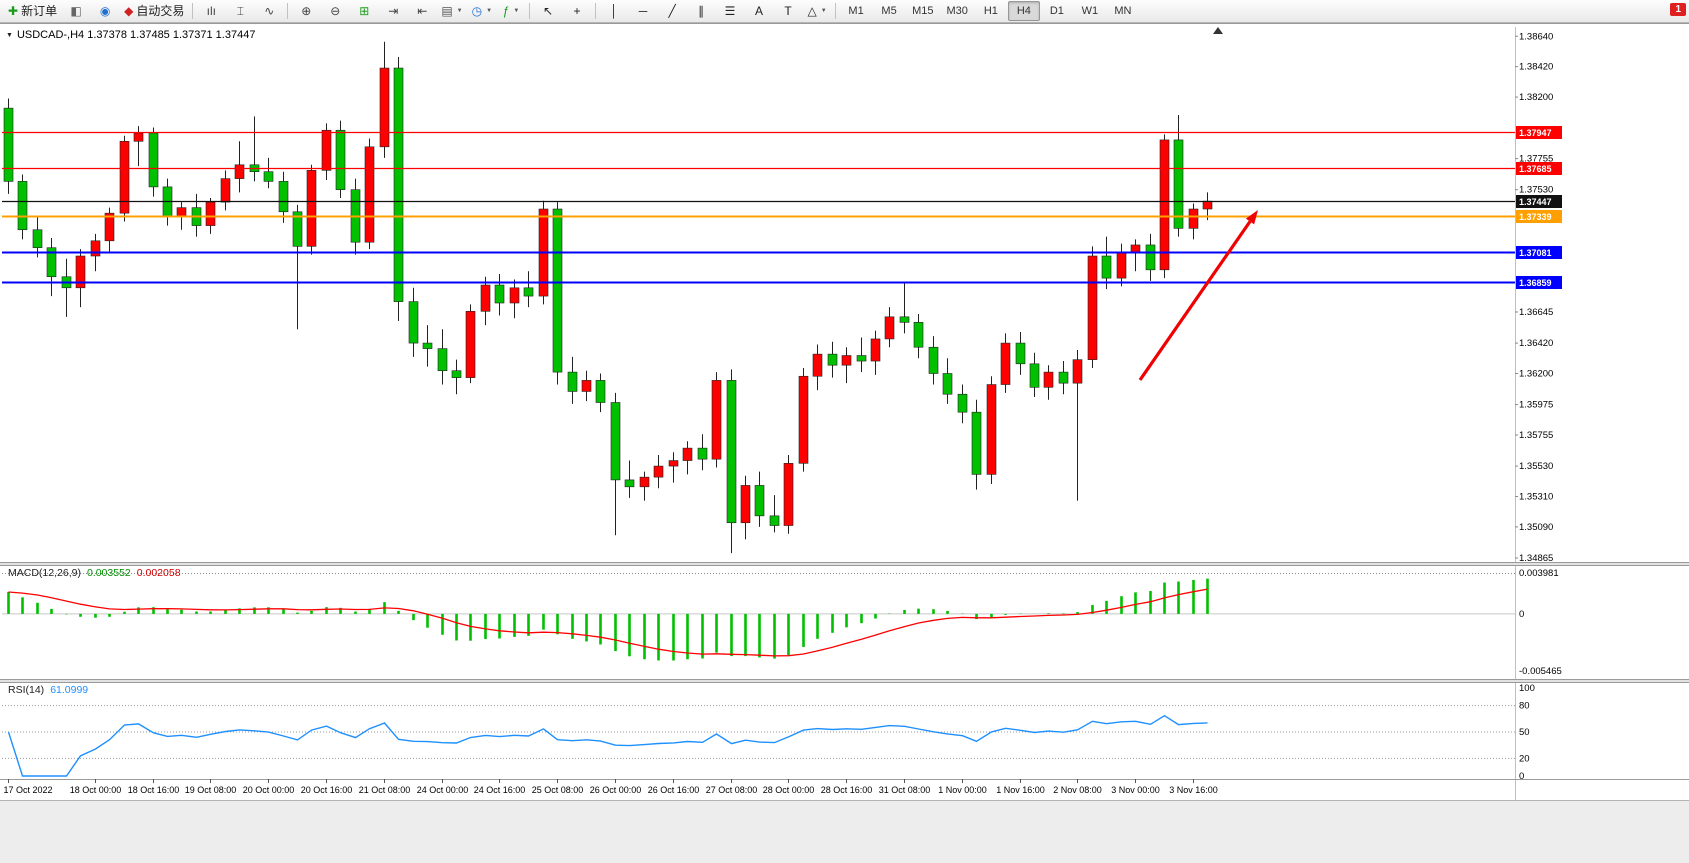 This screenshot has width=1689, height=863. I want to click on bar-chart-icon: ılı, so click(211, 11).